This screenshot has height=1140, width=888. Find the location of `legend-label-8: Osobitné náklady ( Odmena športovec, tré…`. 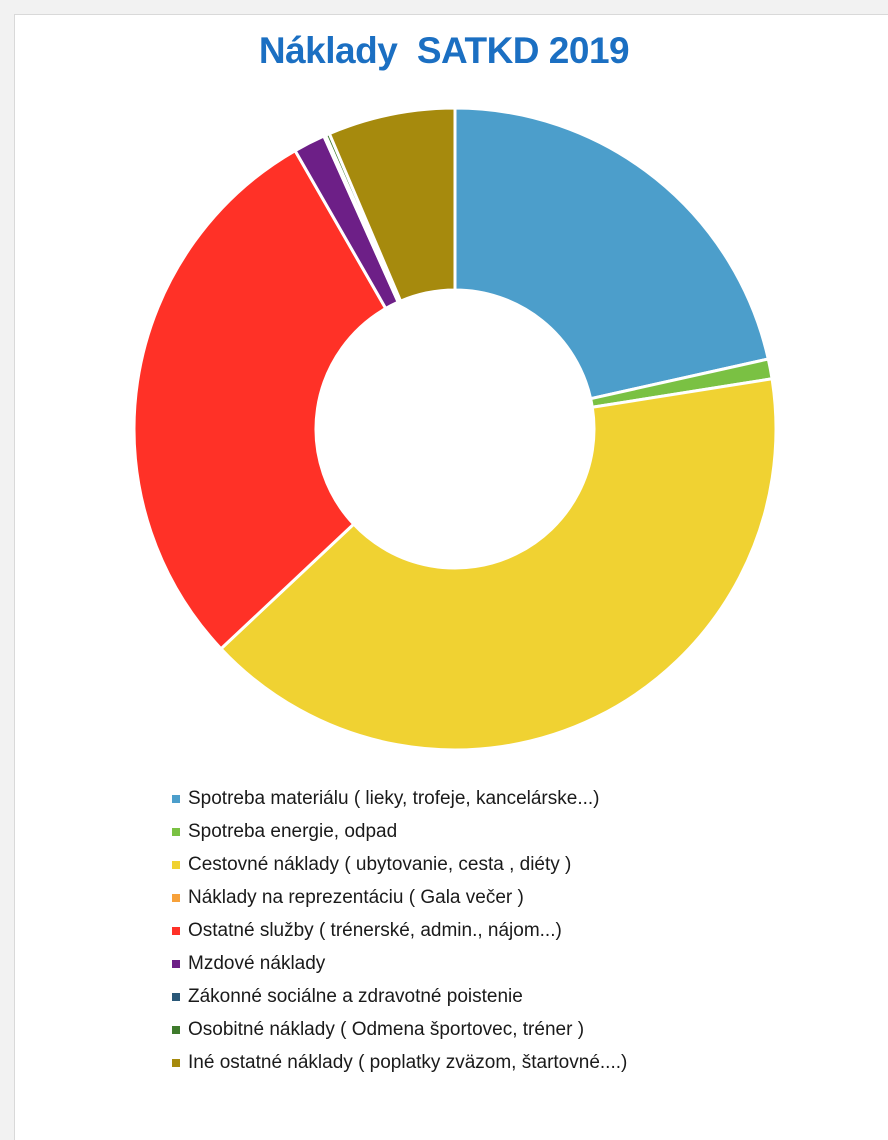

legend-label-8: Osobitné náklady ( Odmena športovec, tré… is located at coordinates (386, 1029).